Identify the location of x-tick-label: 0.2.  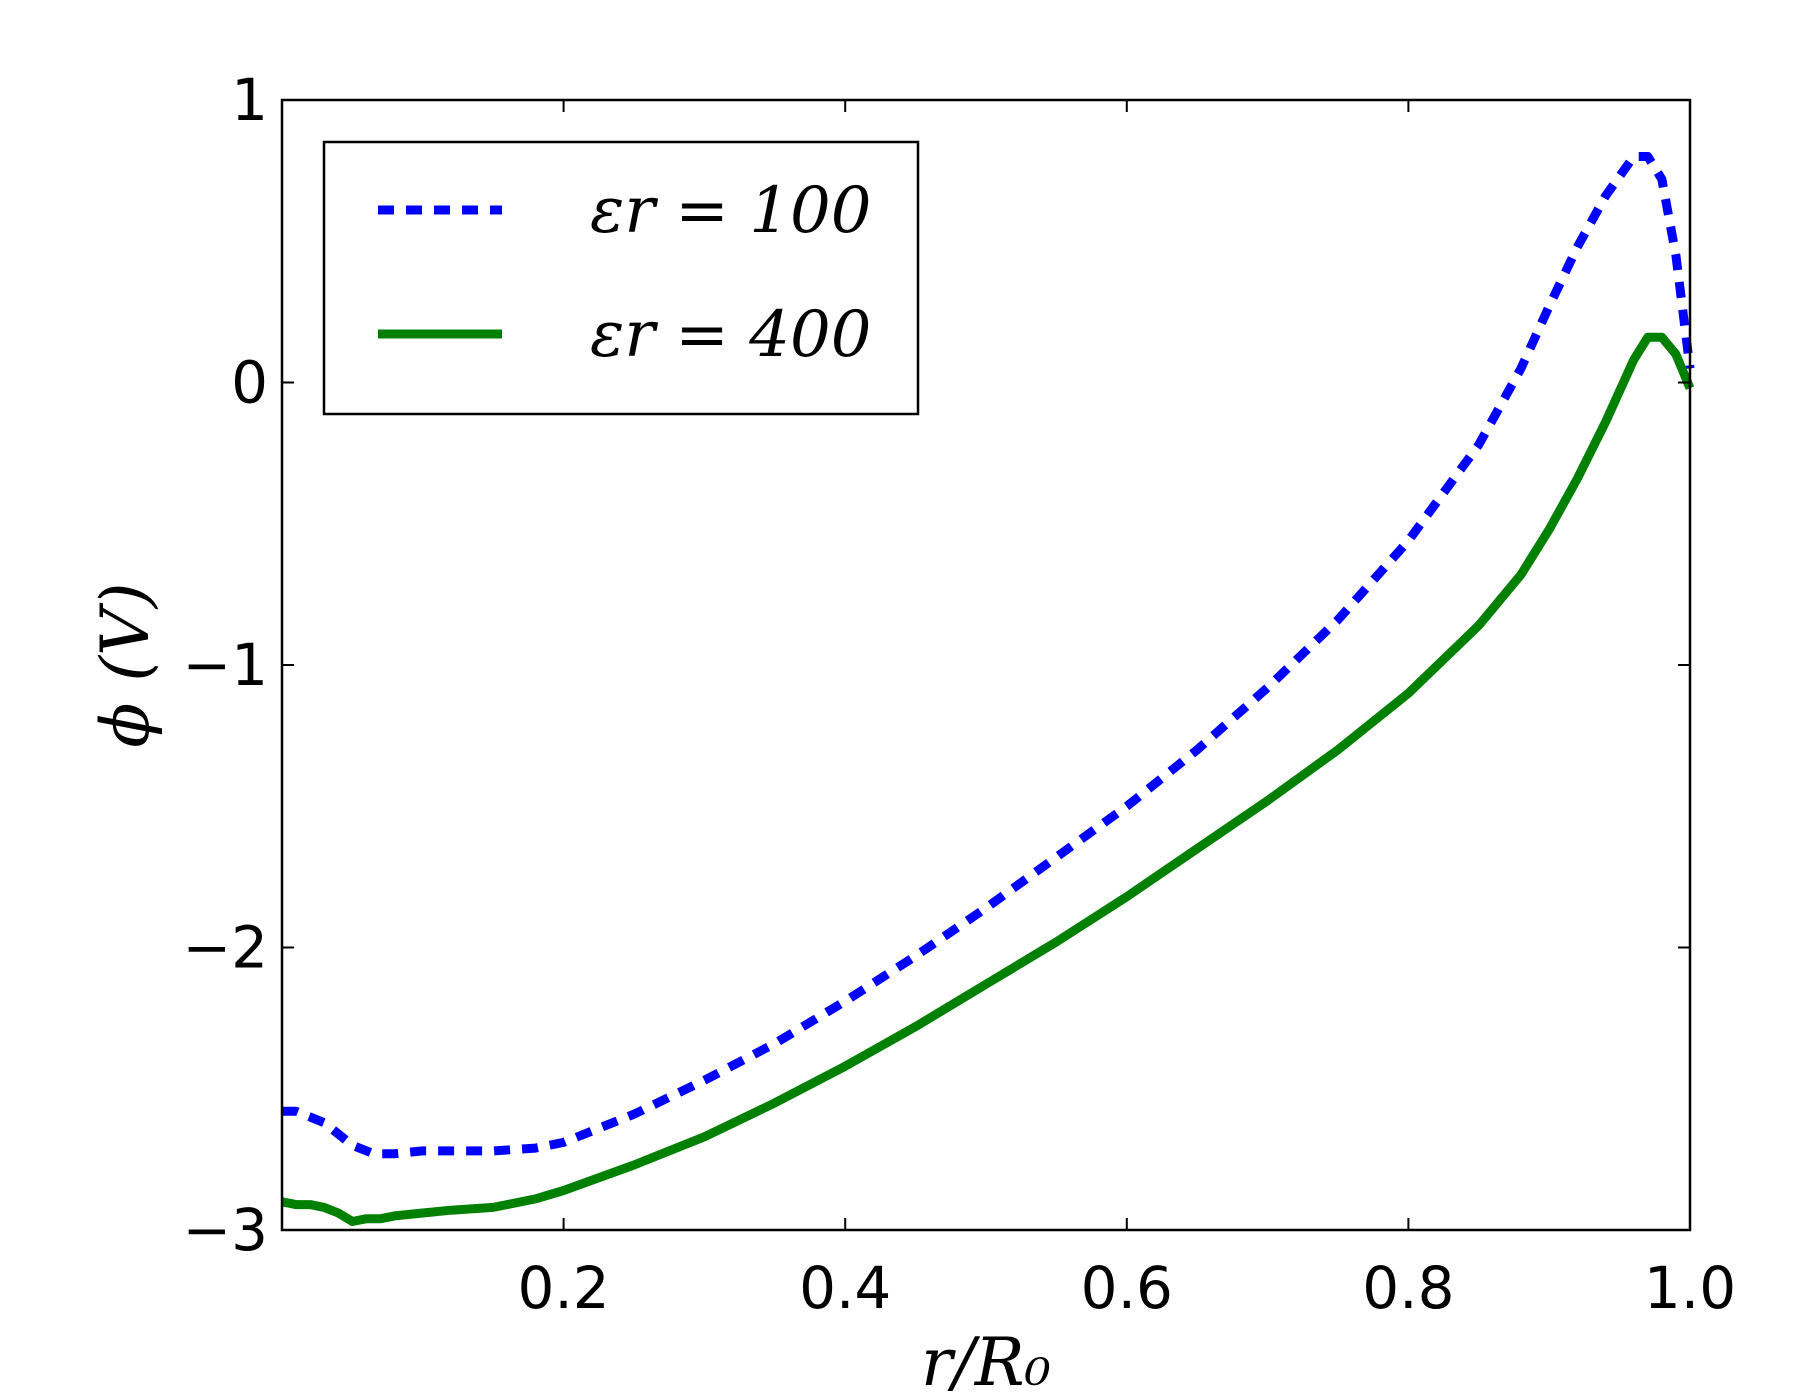
(563, 1288).